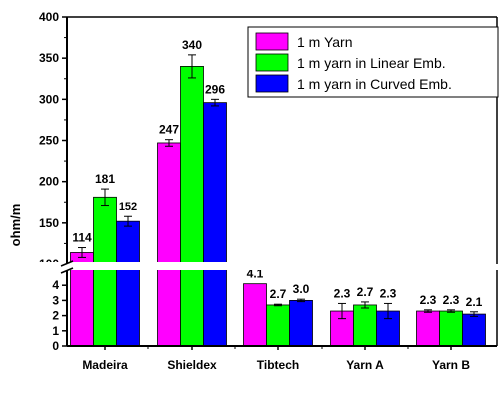  What do you see at coordinates (49, 182) in the screenshot?
I see `y-tick-label: 200` at bounding box center [49, 182].